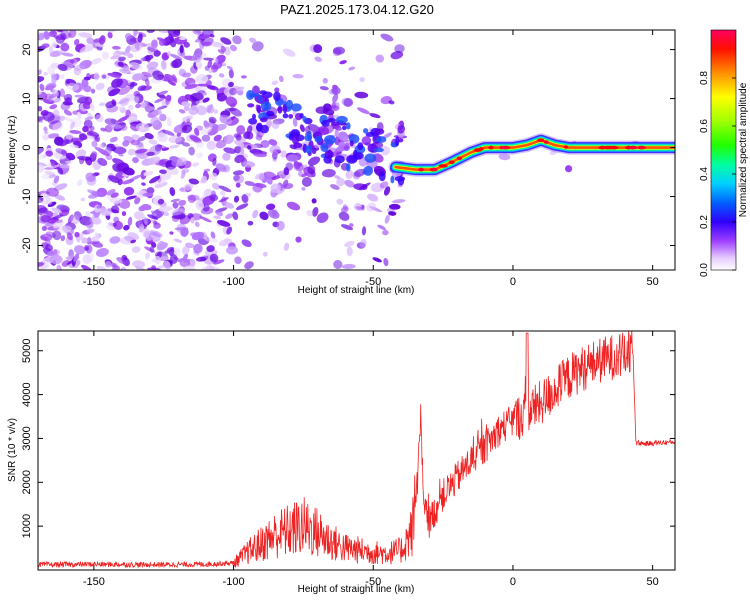  What do you see at coordinates (27, 147) in the screenshot?
I see `y-tick-label: 0` at bounding box center [27, 147].